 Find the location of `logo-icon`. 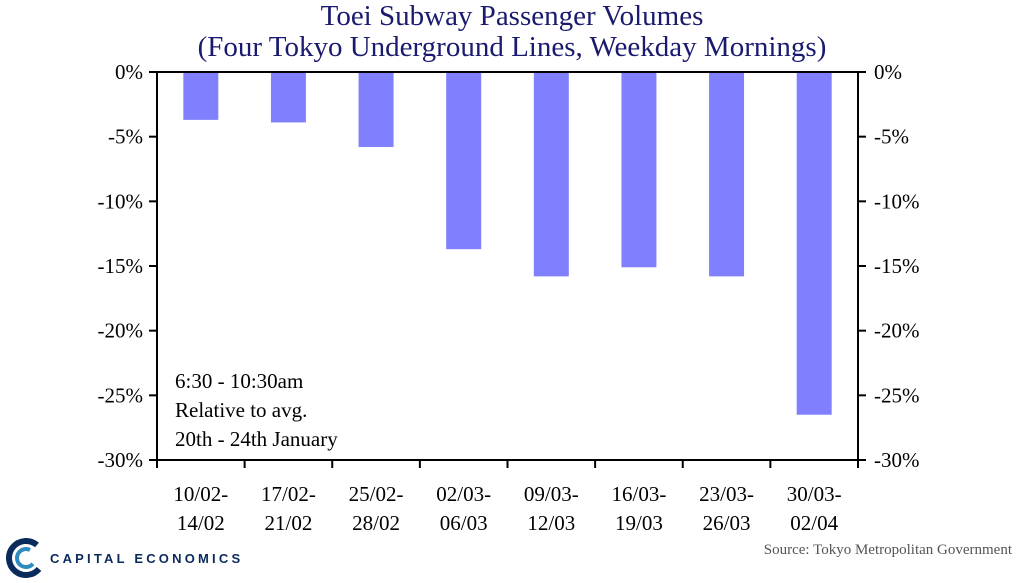

logo-icon is located at coordinates (25, 558).